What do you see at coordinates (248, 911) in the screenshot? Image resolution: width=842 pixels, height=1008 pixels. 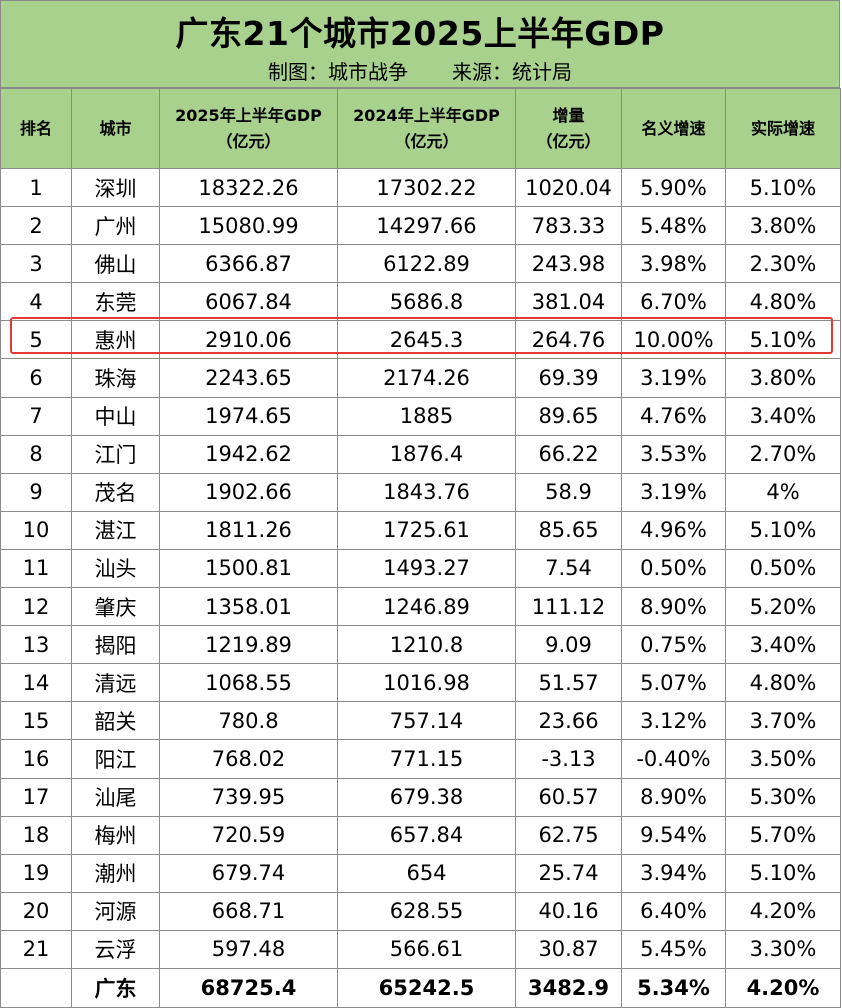 I see `table-cell: 668.71` at bounding box center [248, 911].